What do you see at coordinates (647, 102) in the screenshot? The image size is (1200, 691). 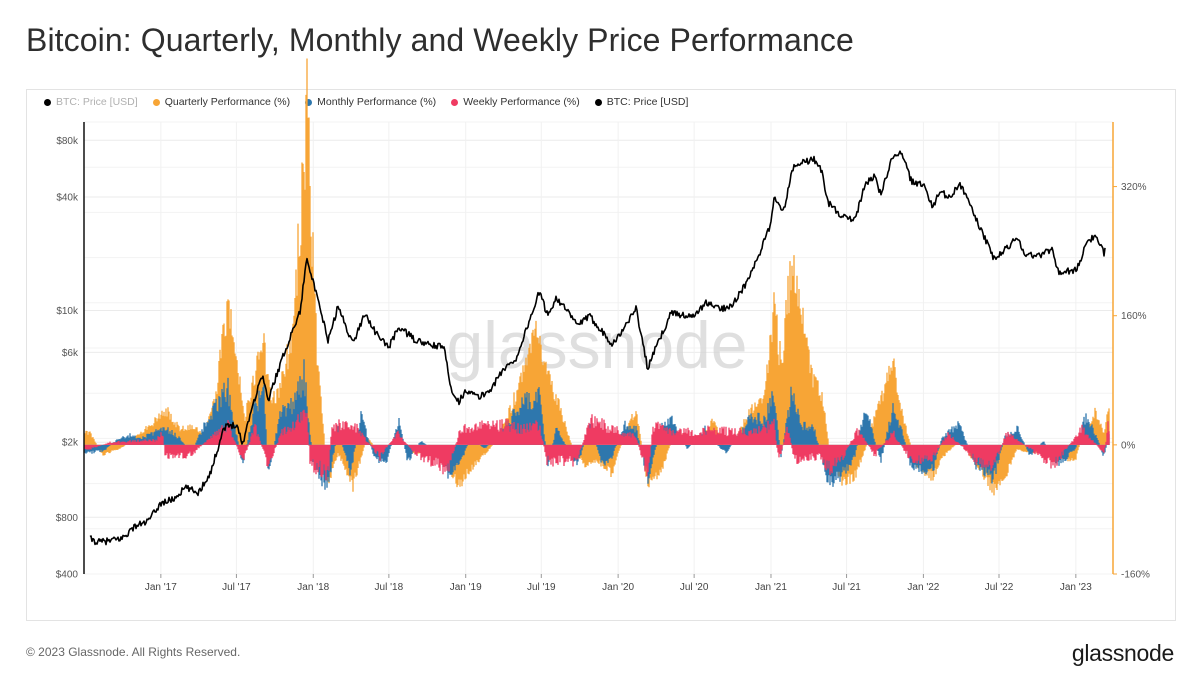 I see `legend-label-price: BTC: Price [USD]` at bounding box center [647, 102].